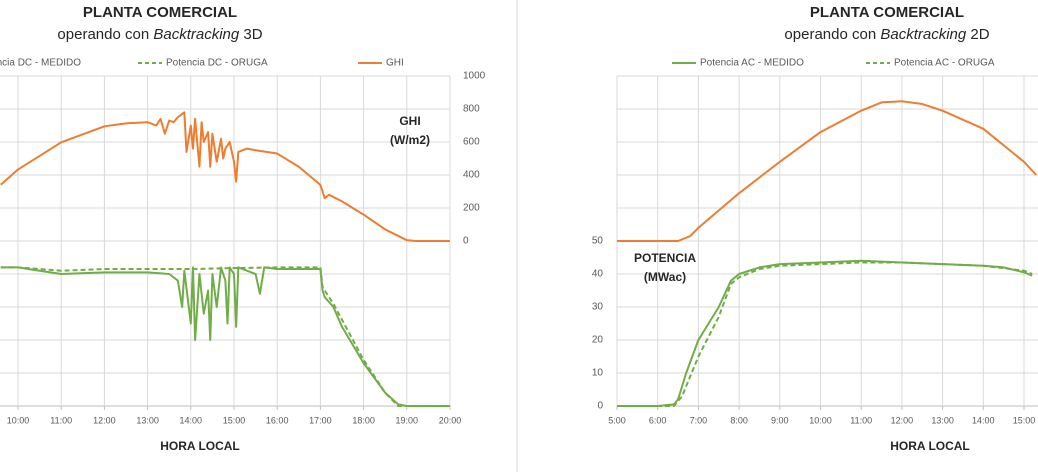 Image resolution: width=1038 pixels, height=472 pixels. I want to click on x-tick-label: 9:00, so click(780, 420).